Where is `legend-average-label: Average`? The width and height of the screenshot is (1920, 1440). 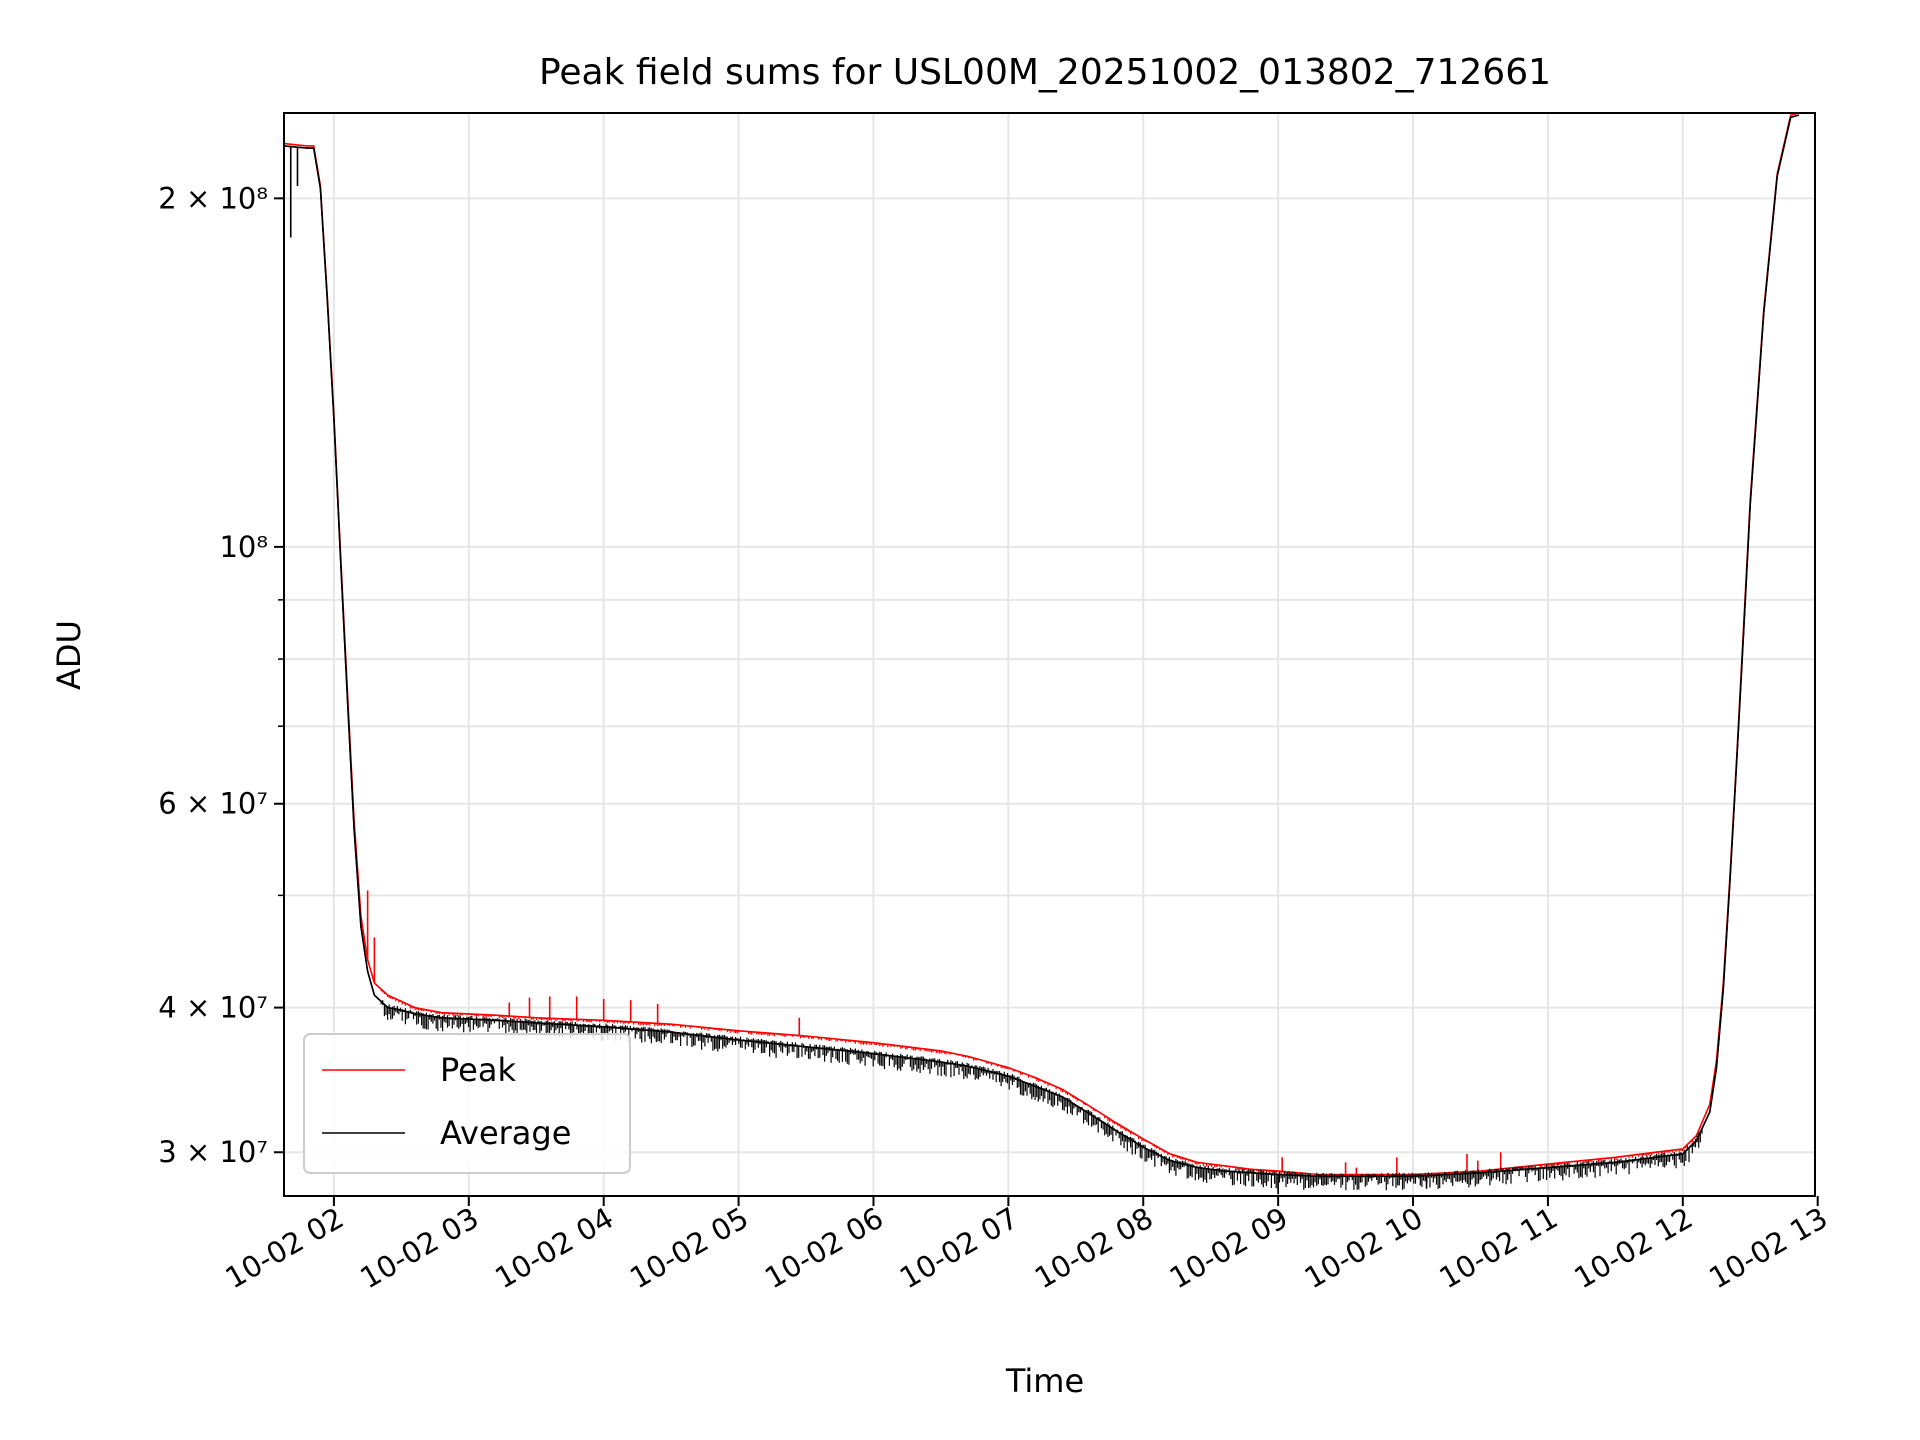
legend-average-label: Average is located at coordinates (505, 1133).